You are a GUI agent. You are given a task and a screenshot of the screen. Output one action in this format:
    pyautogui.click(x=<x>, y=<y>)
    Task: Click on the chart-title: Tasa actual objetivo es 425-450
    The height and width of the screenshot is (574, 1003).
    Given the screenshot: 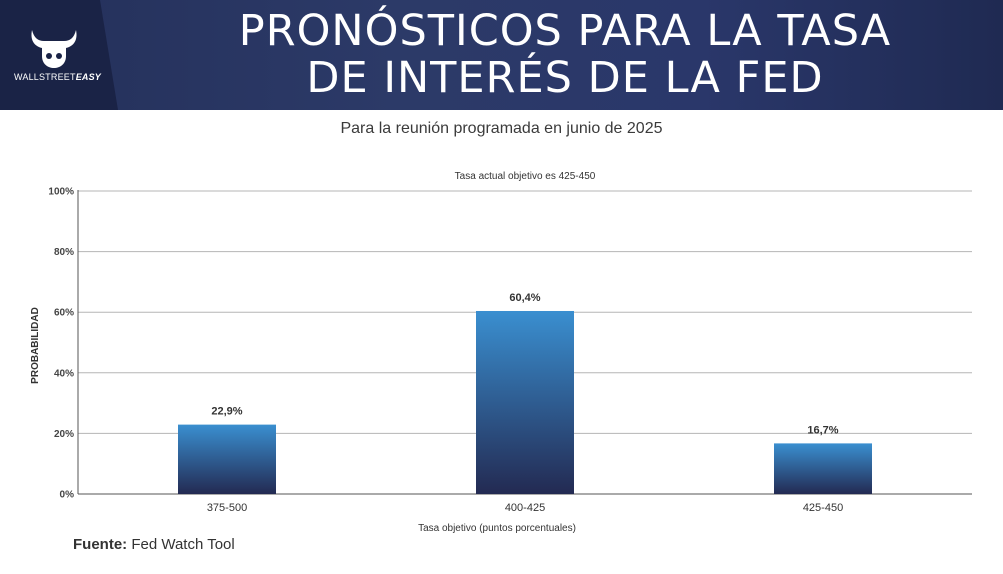 What is the action you would take?
    pyautogui.click(x=525, y=176)
    